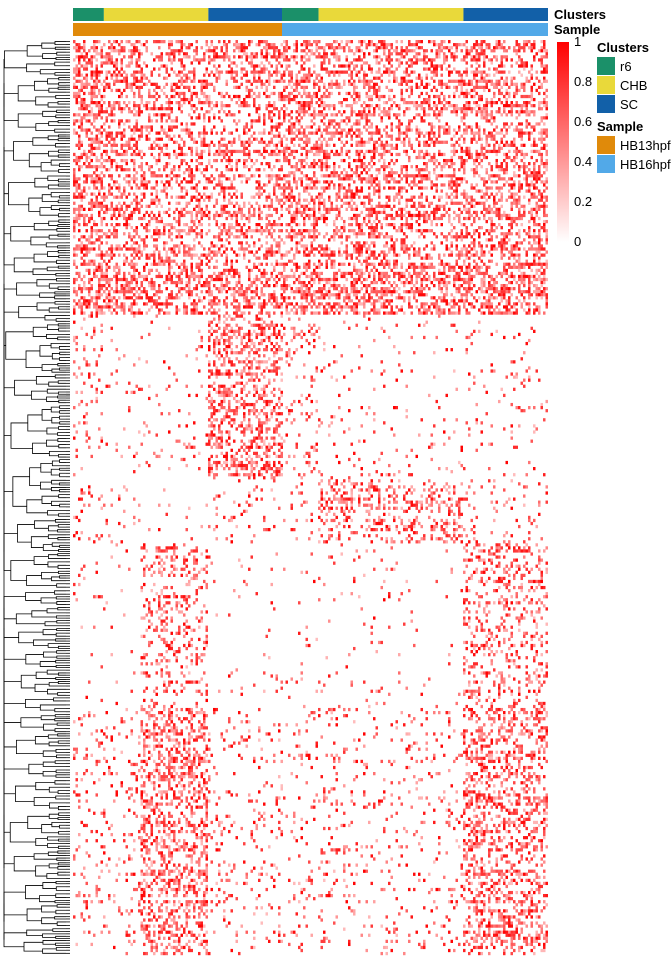  Describe the element at coordinates (505, 14) in the screenshot. I see `annotation-segment-sc` at that location.